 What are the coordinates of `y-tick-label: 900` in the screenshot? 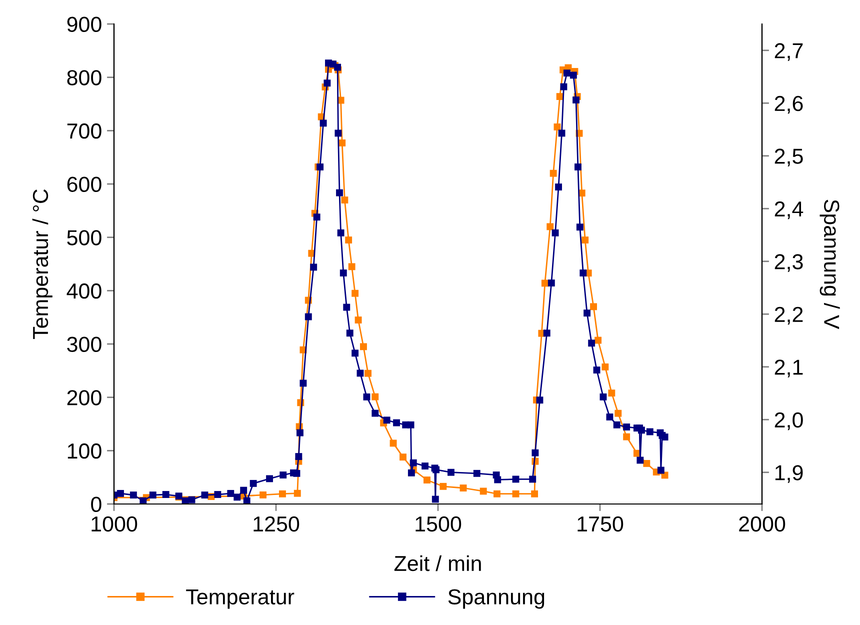 It's located at (84, 24).